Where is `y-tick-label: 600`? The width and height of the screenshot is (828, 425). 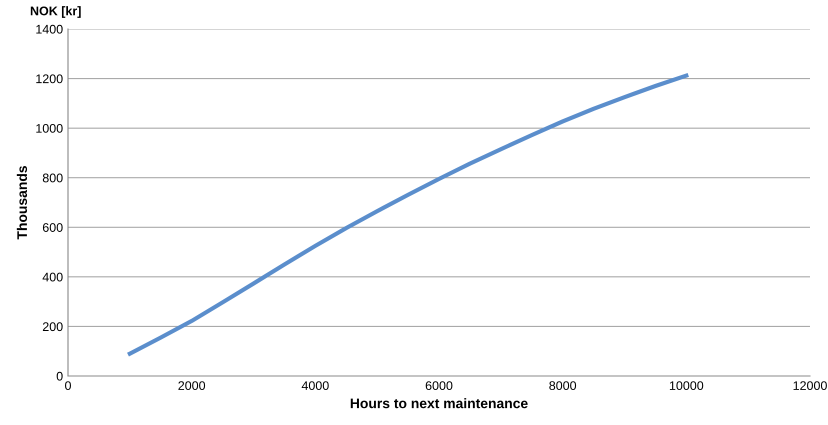
y-tick-label: 600 is located at coordinates (52, 227).